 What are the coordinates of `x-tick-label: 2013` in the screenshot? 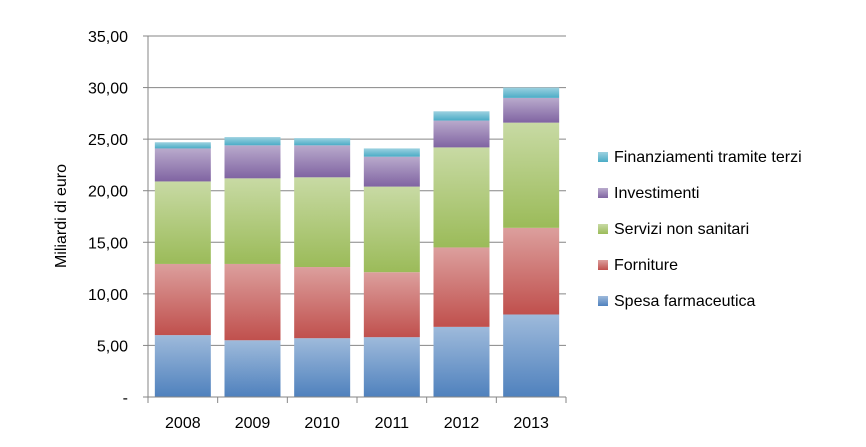 It's located at (531, 423).